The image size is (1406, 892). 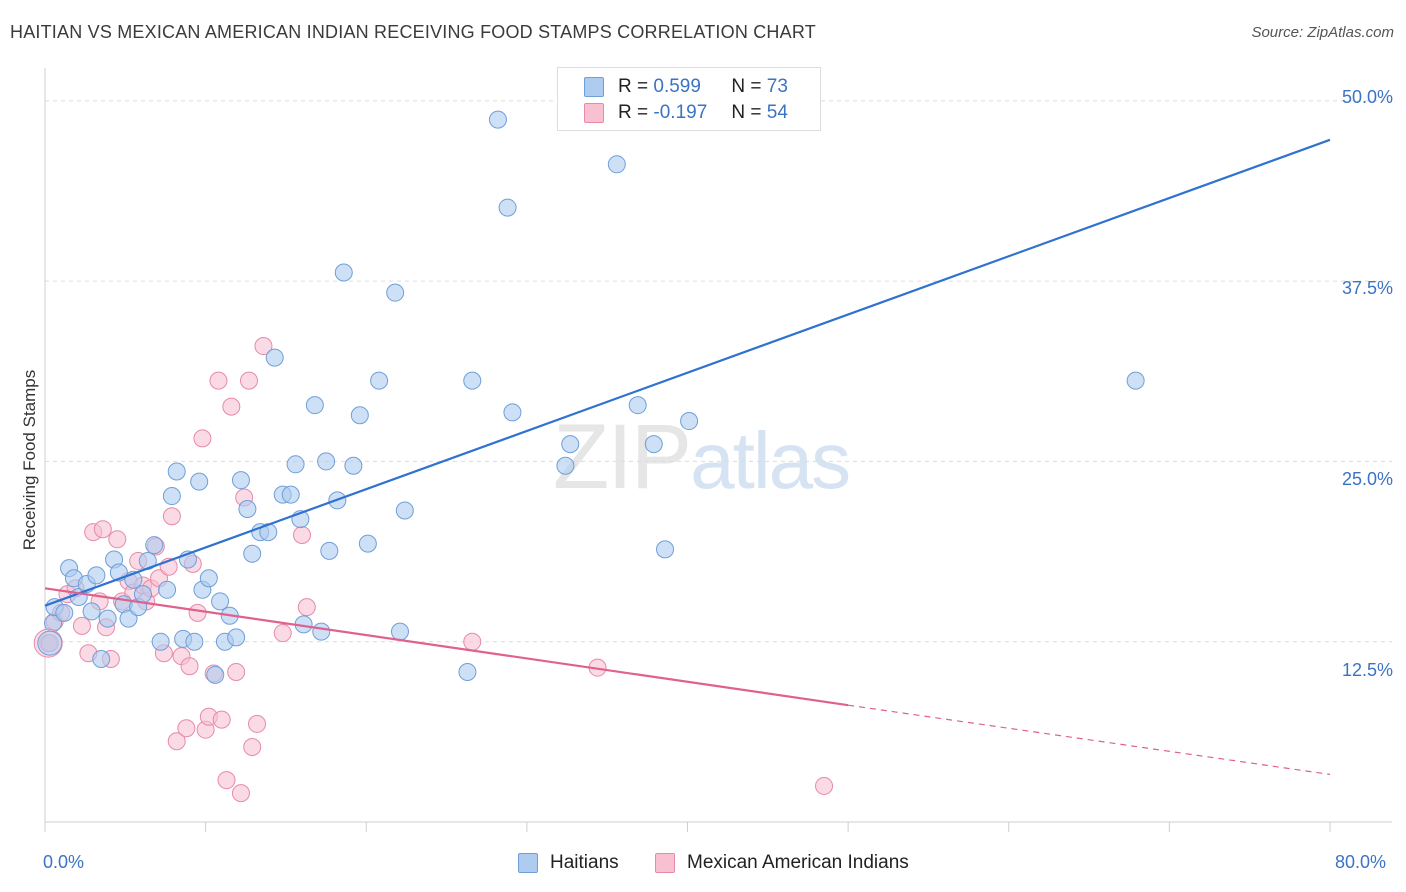 I want to click on legend-n-value: 73, so click(x=777, y=86).